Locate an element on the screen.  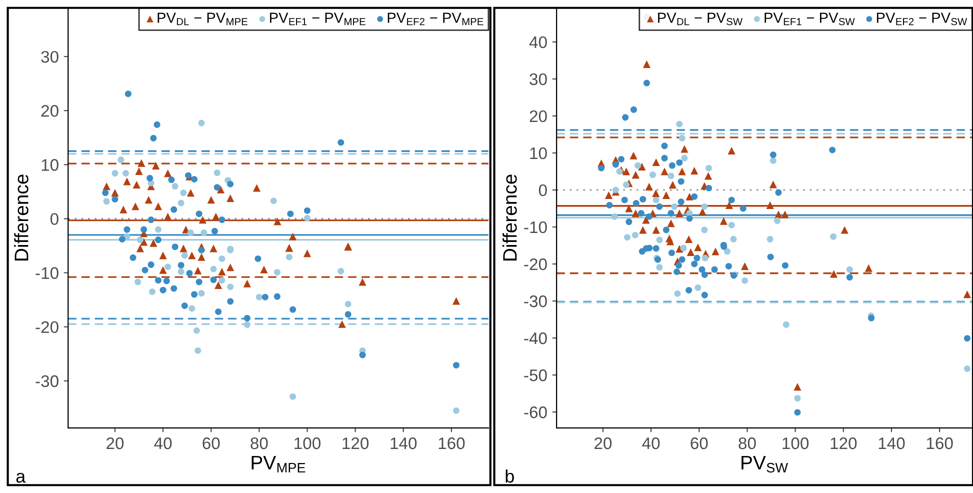
y-tick-label: -50 is located at coordinates (535, 375).